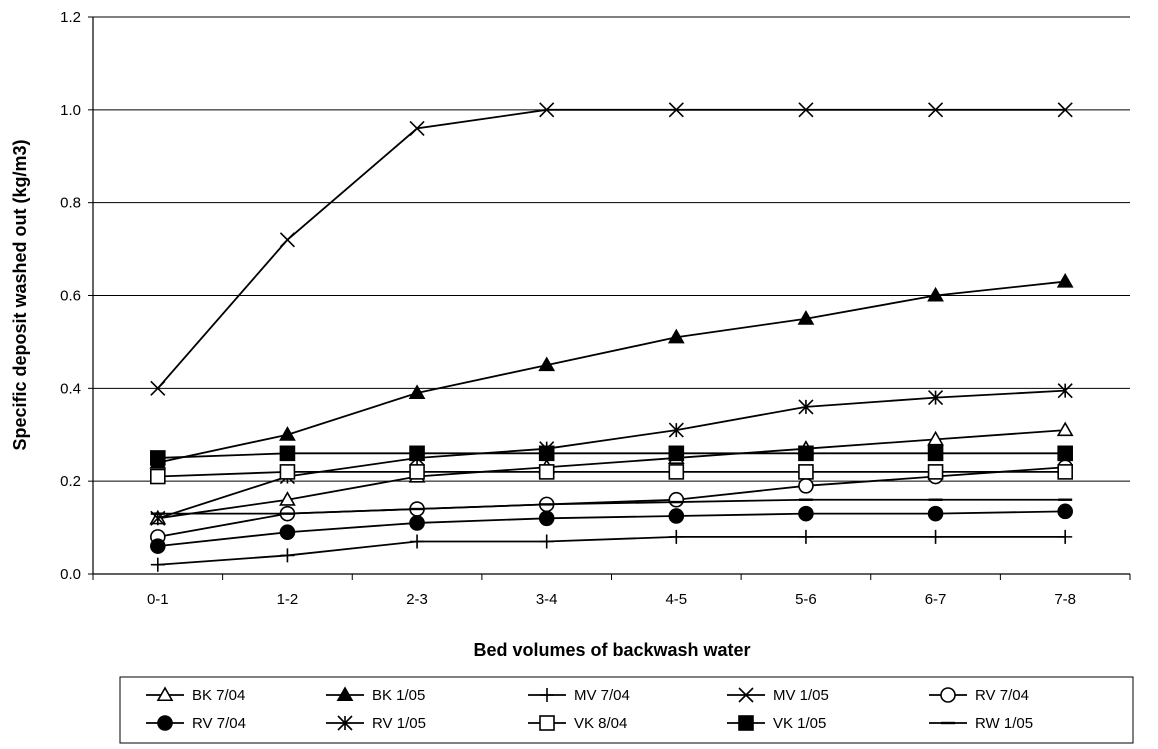 This screenshot has width=1158, height=749. What do you see at coordinates (70, 388) in the screenshot?
I see `y-tick-label: 0.4` at bounding box center [70, 388].